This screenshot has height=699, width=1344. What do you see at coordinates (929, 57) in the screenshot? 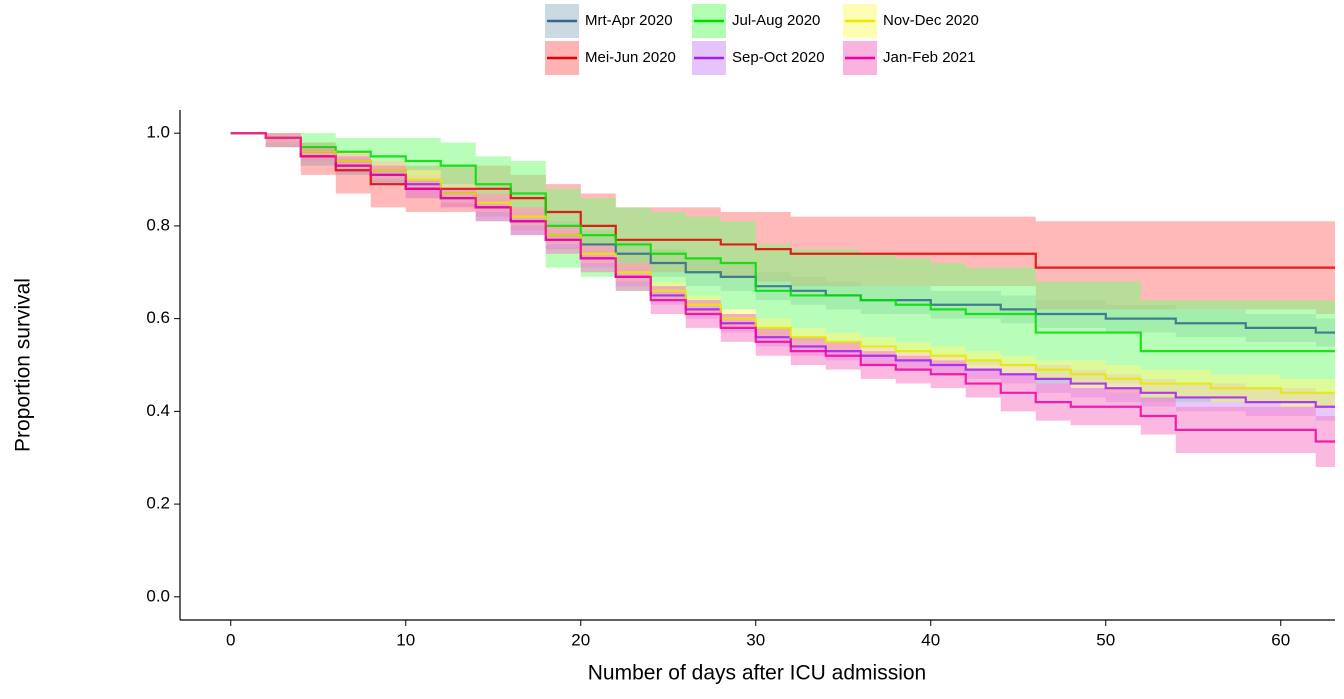
I see `legend-label: Jan-Feb 2021` at bounding box center [929, 57].